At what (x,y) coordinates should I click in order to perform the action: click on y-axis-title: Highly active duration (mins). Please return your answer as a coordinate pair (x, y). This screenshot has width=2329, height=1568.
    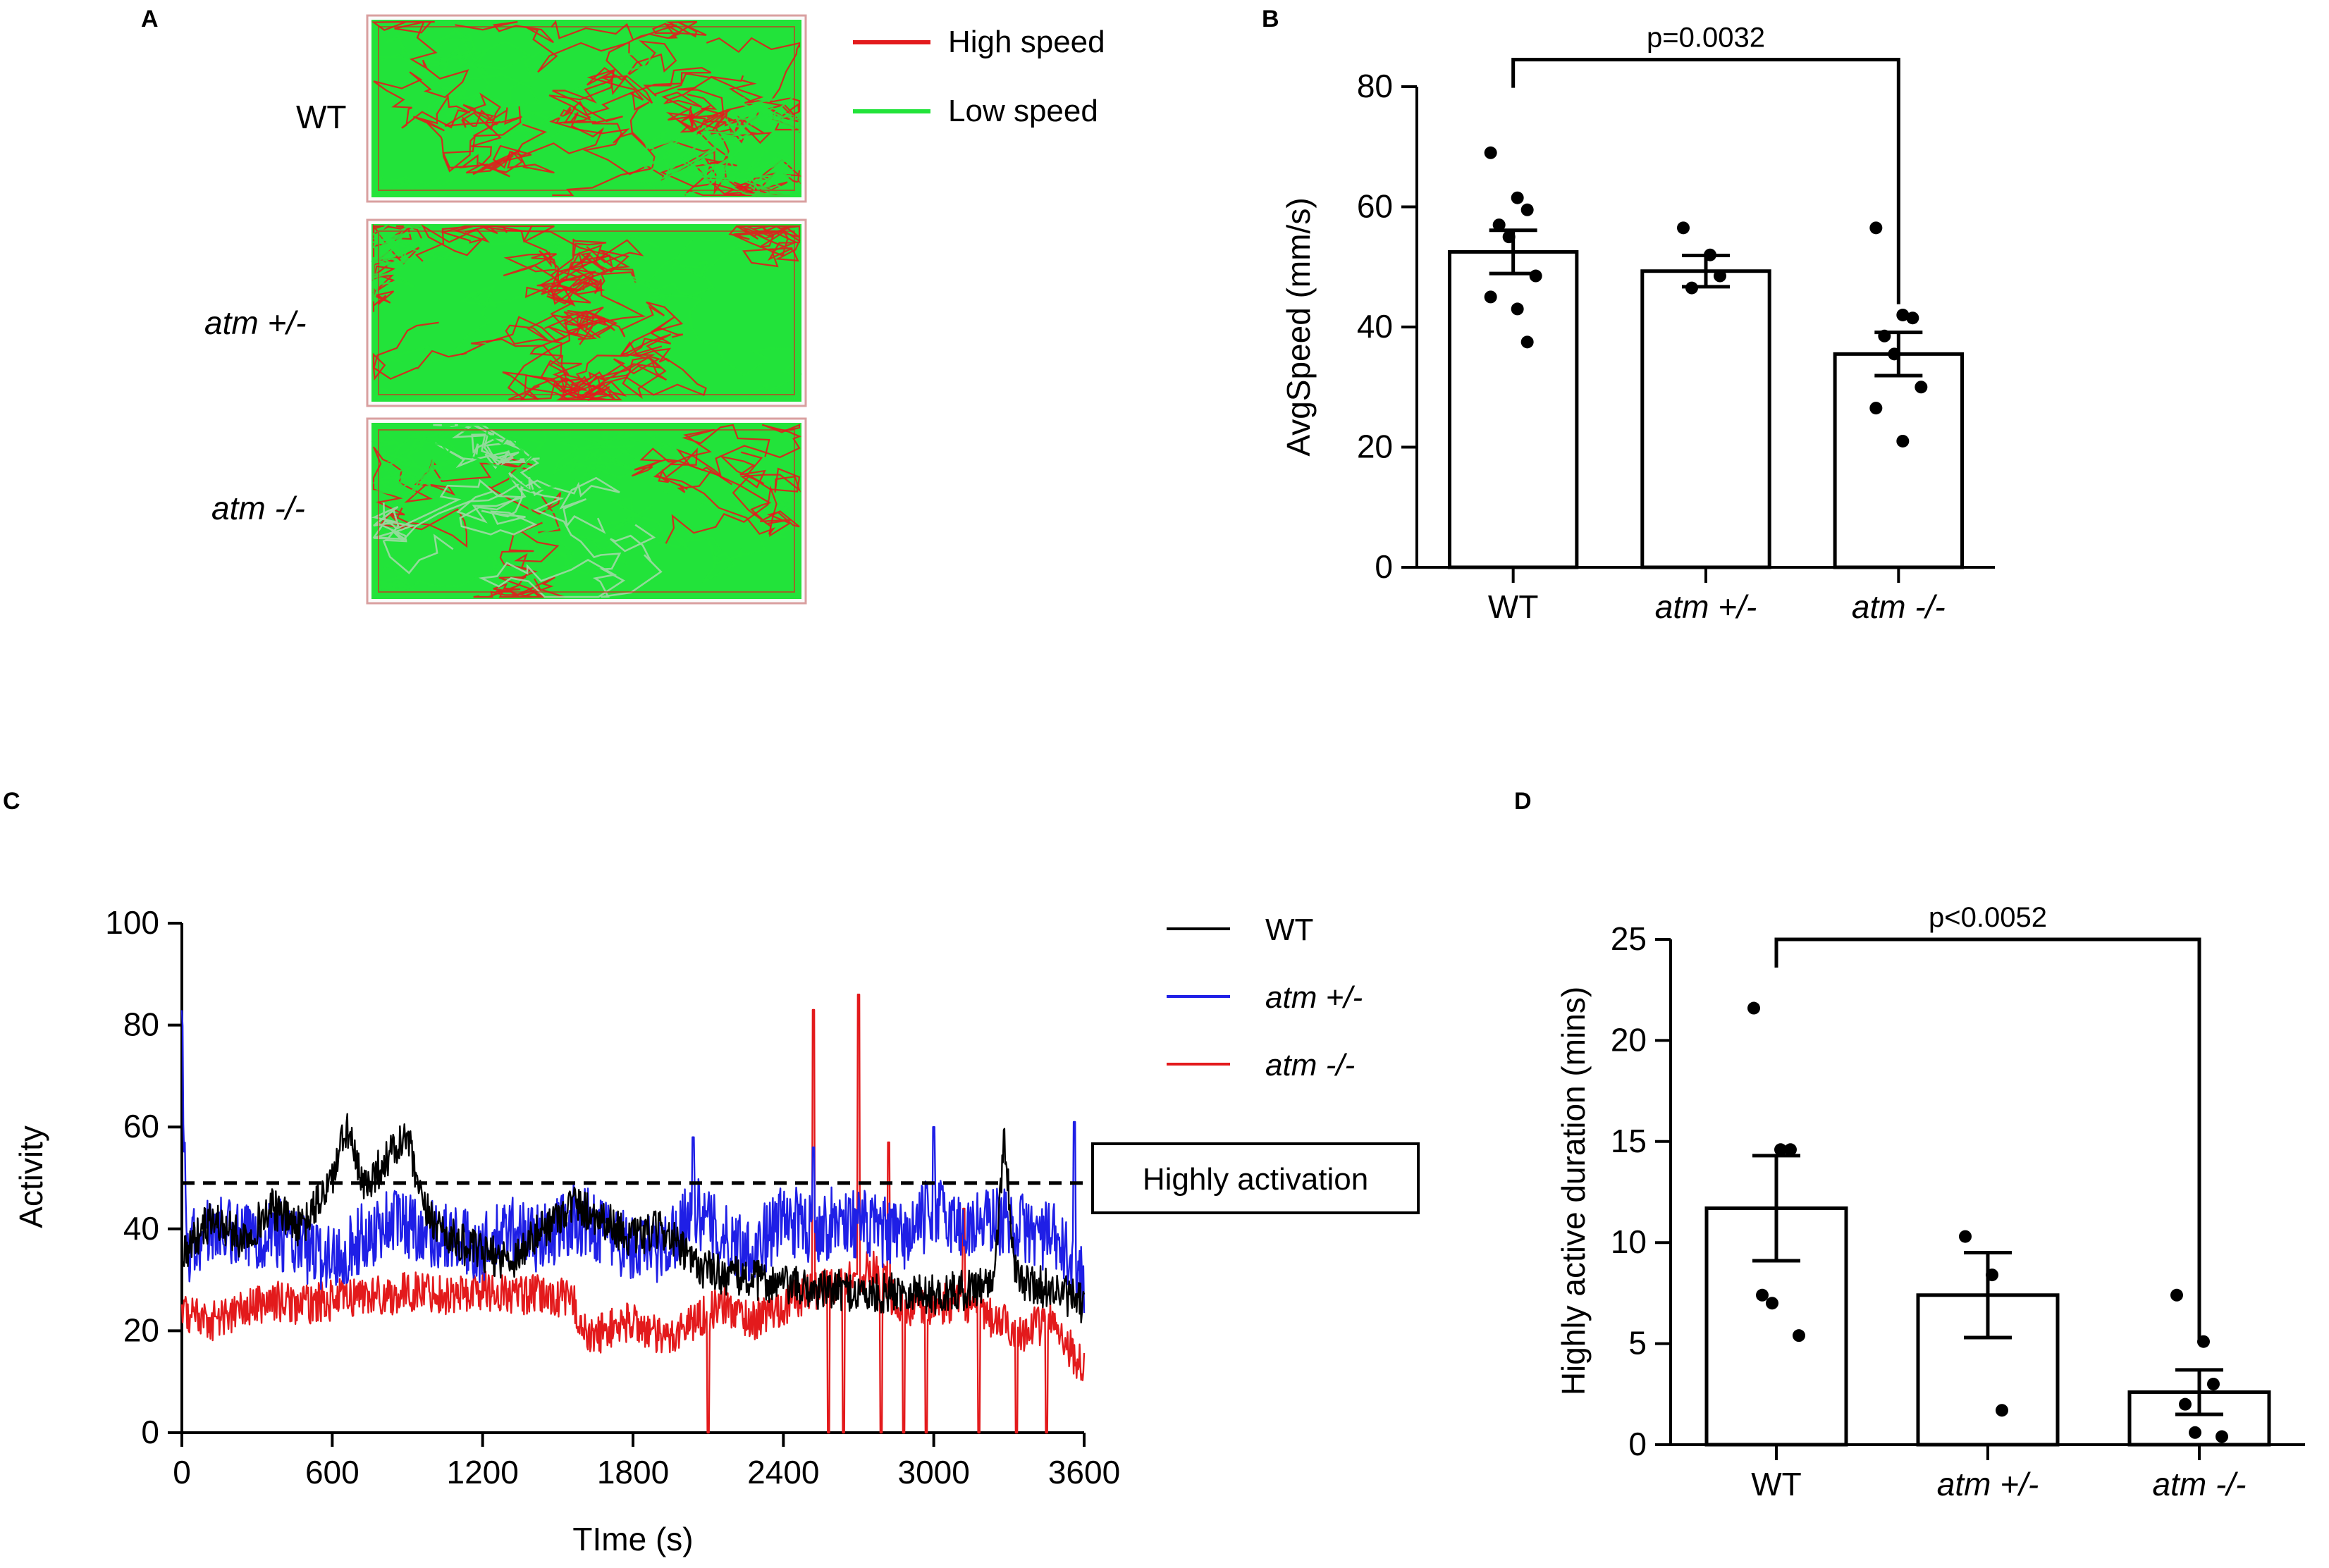
    Looking at the image, I should click on (1573, 1191).